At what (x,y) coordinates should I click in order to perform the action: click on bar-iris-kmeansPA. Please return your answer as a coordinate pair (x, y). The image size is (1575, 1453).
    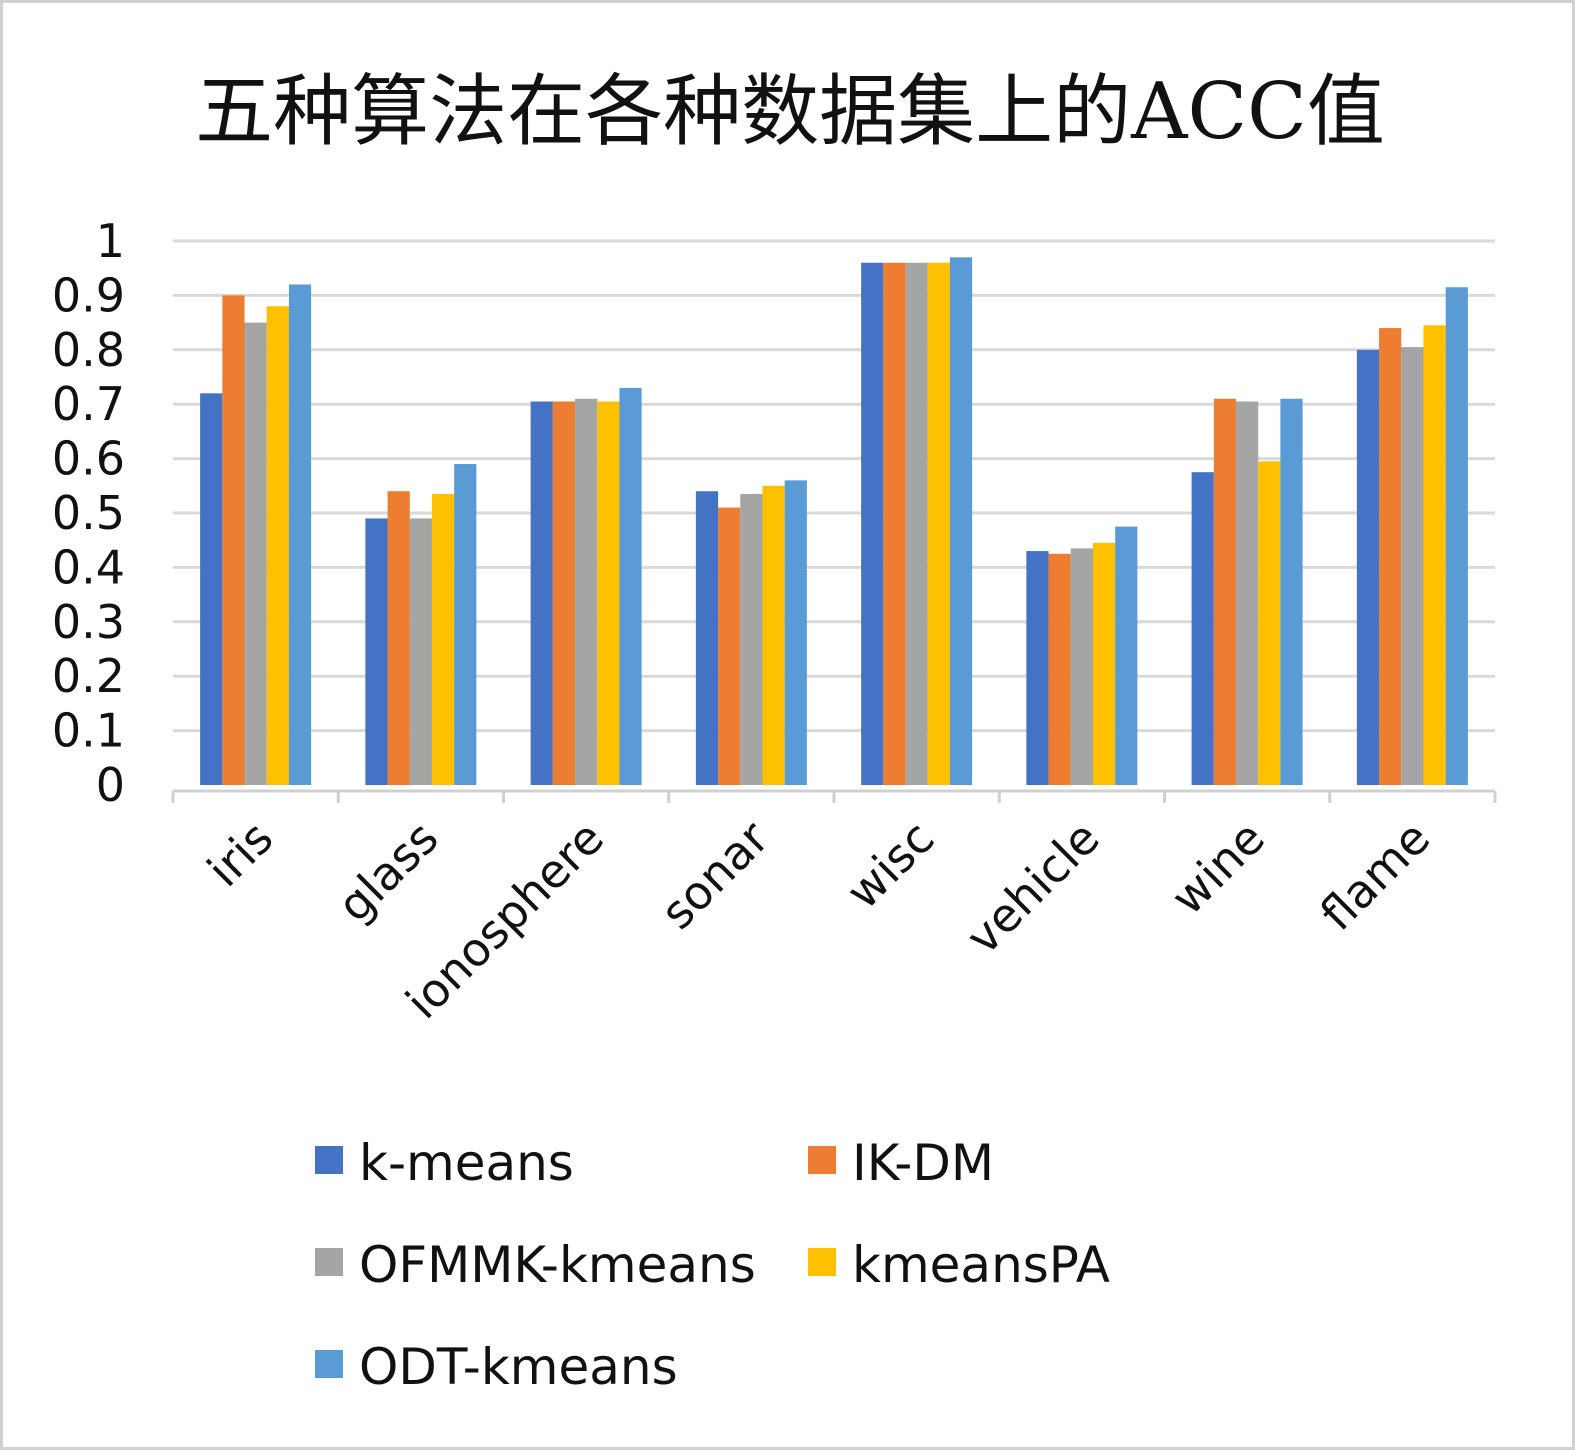
    Looking at the image, I should click on (277, 545).